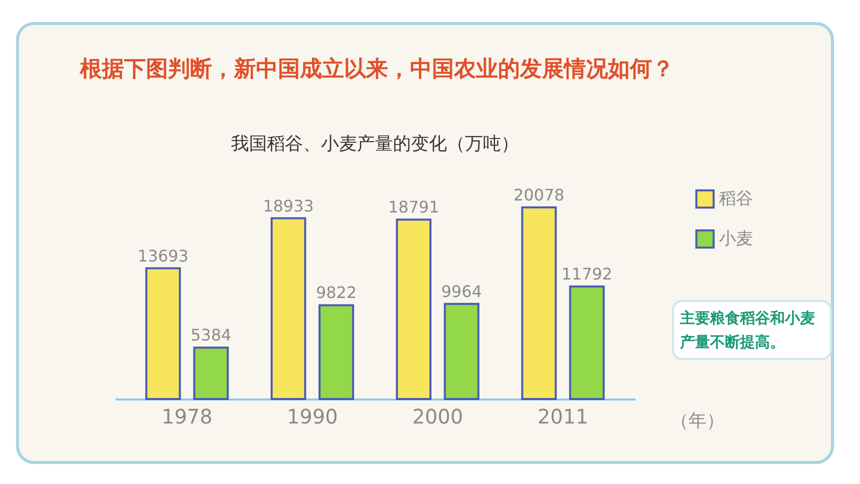  Describe the element at coordinates (375, 143) in the screenshot. I see `chart-subtitle: 我国稻谷、小麦产量的变化（万吨）` at that location.